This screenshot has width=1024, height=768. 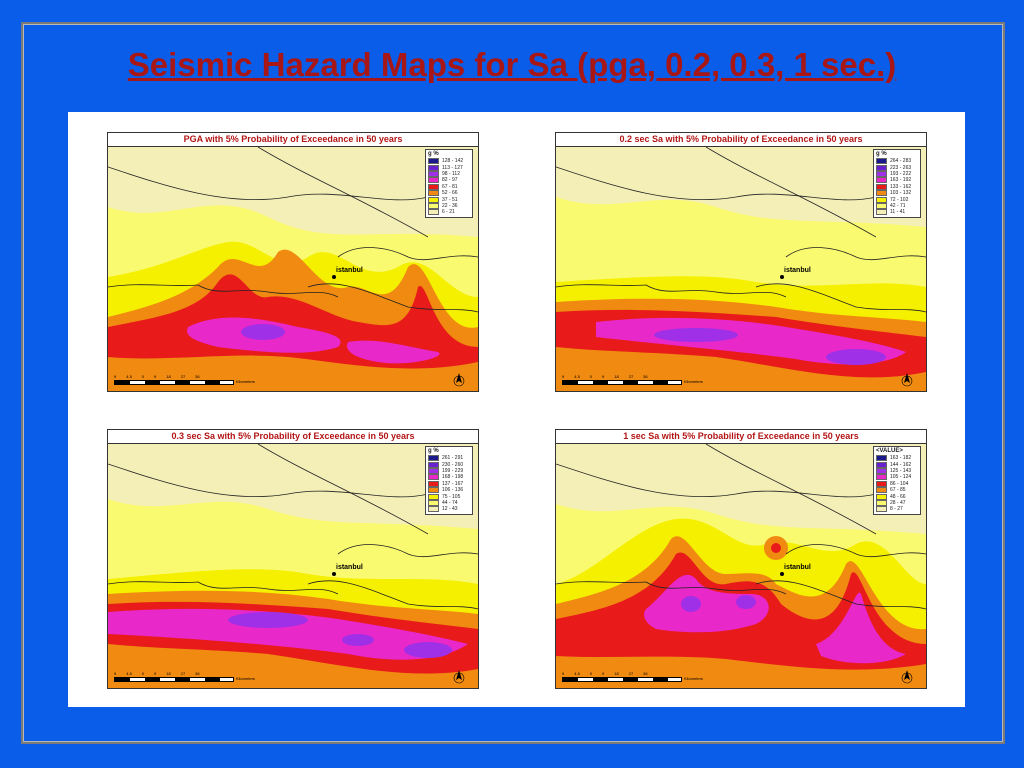 What do you see at coordinates (901, 470) in the screenshot?
I see `legend-label: 125 - 143` at bounding box center [901, 470].